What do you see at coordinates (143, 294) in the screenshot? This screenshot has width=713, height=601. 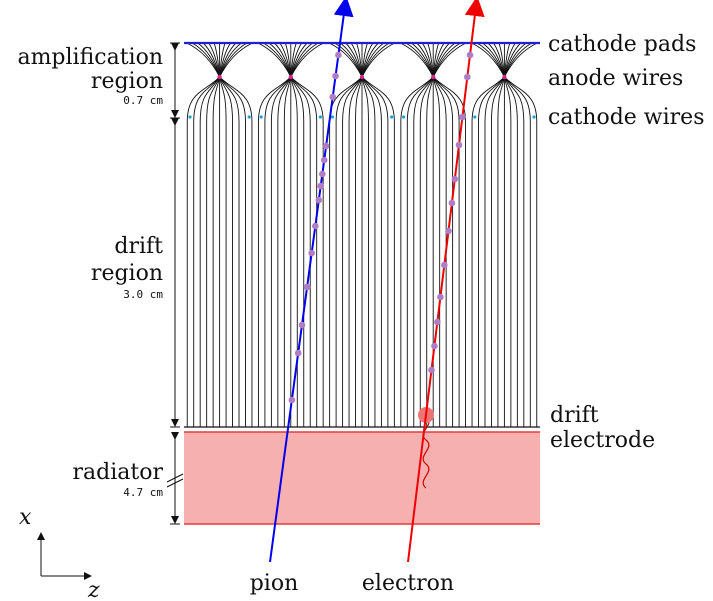 I see `label-drift-size: 3.0 cm` at bounding box center [143, 294].